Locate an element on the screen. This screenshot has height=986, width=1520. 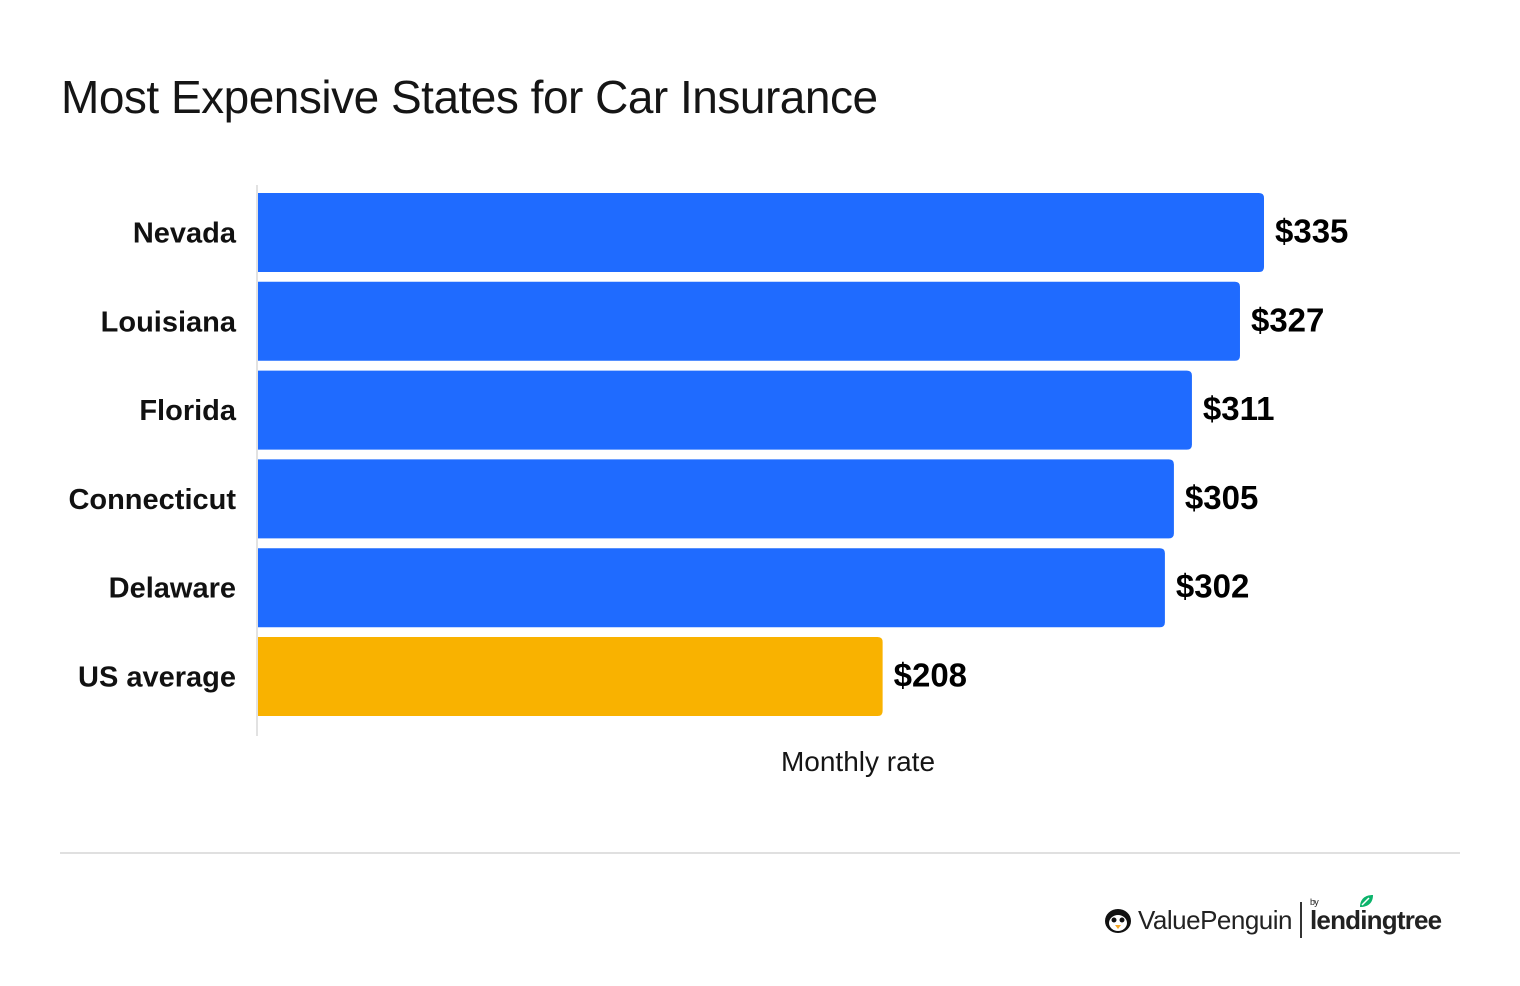
partner-name: by lendingtree is located at coordinates (1376, 915).